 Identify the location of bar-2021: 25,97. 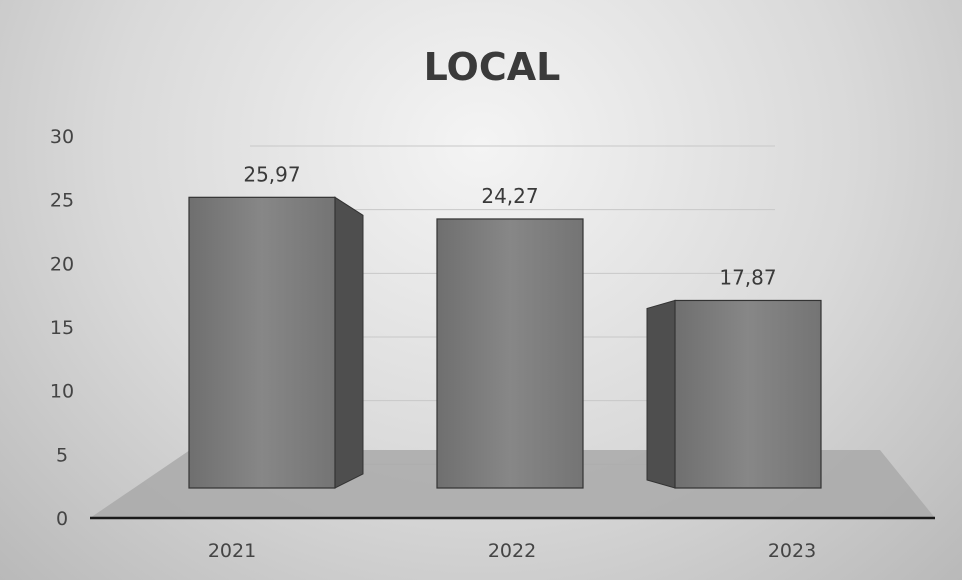
(276, 325).